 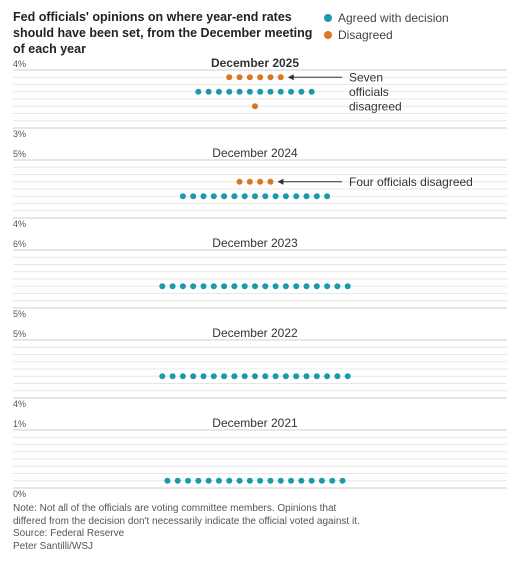 I want to click on legend-agreed-marker, so click(x=328, y=17).